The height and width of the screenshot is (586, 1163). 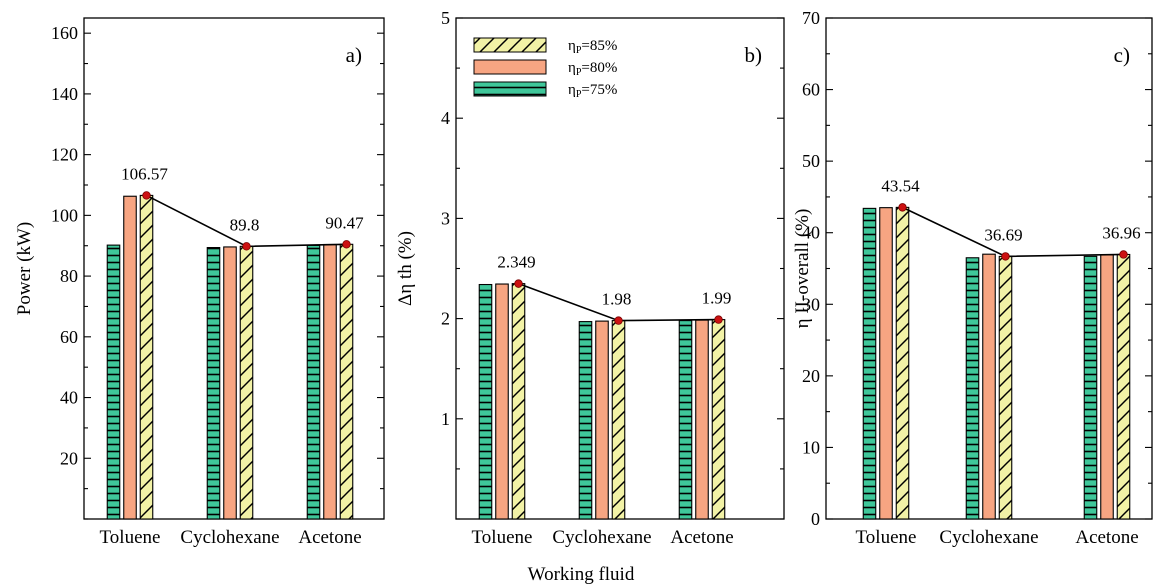 What do you see at coordinates (354, 55) in the screenshot?
I see `panel-label: a)` at bounding box center [354, 55].